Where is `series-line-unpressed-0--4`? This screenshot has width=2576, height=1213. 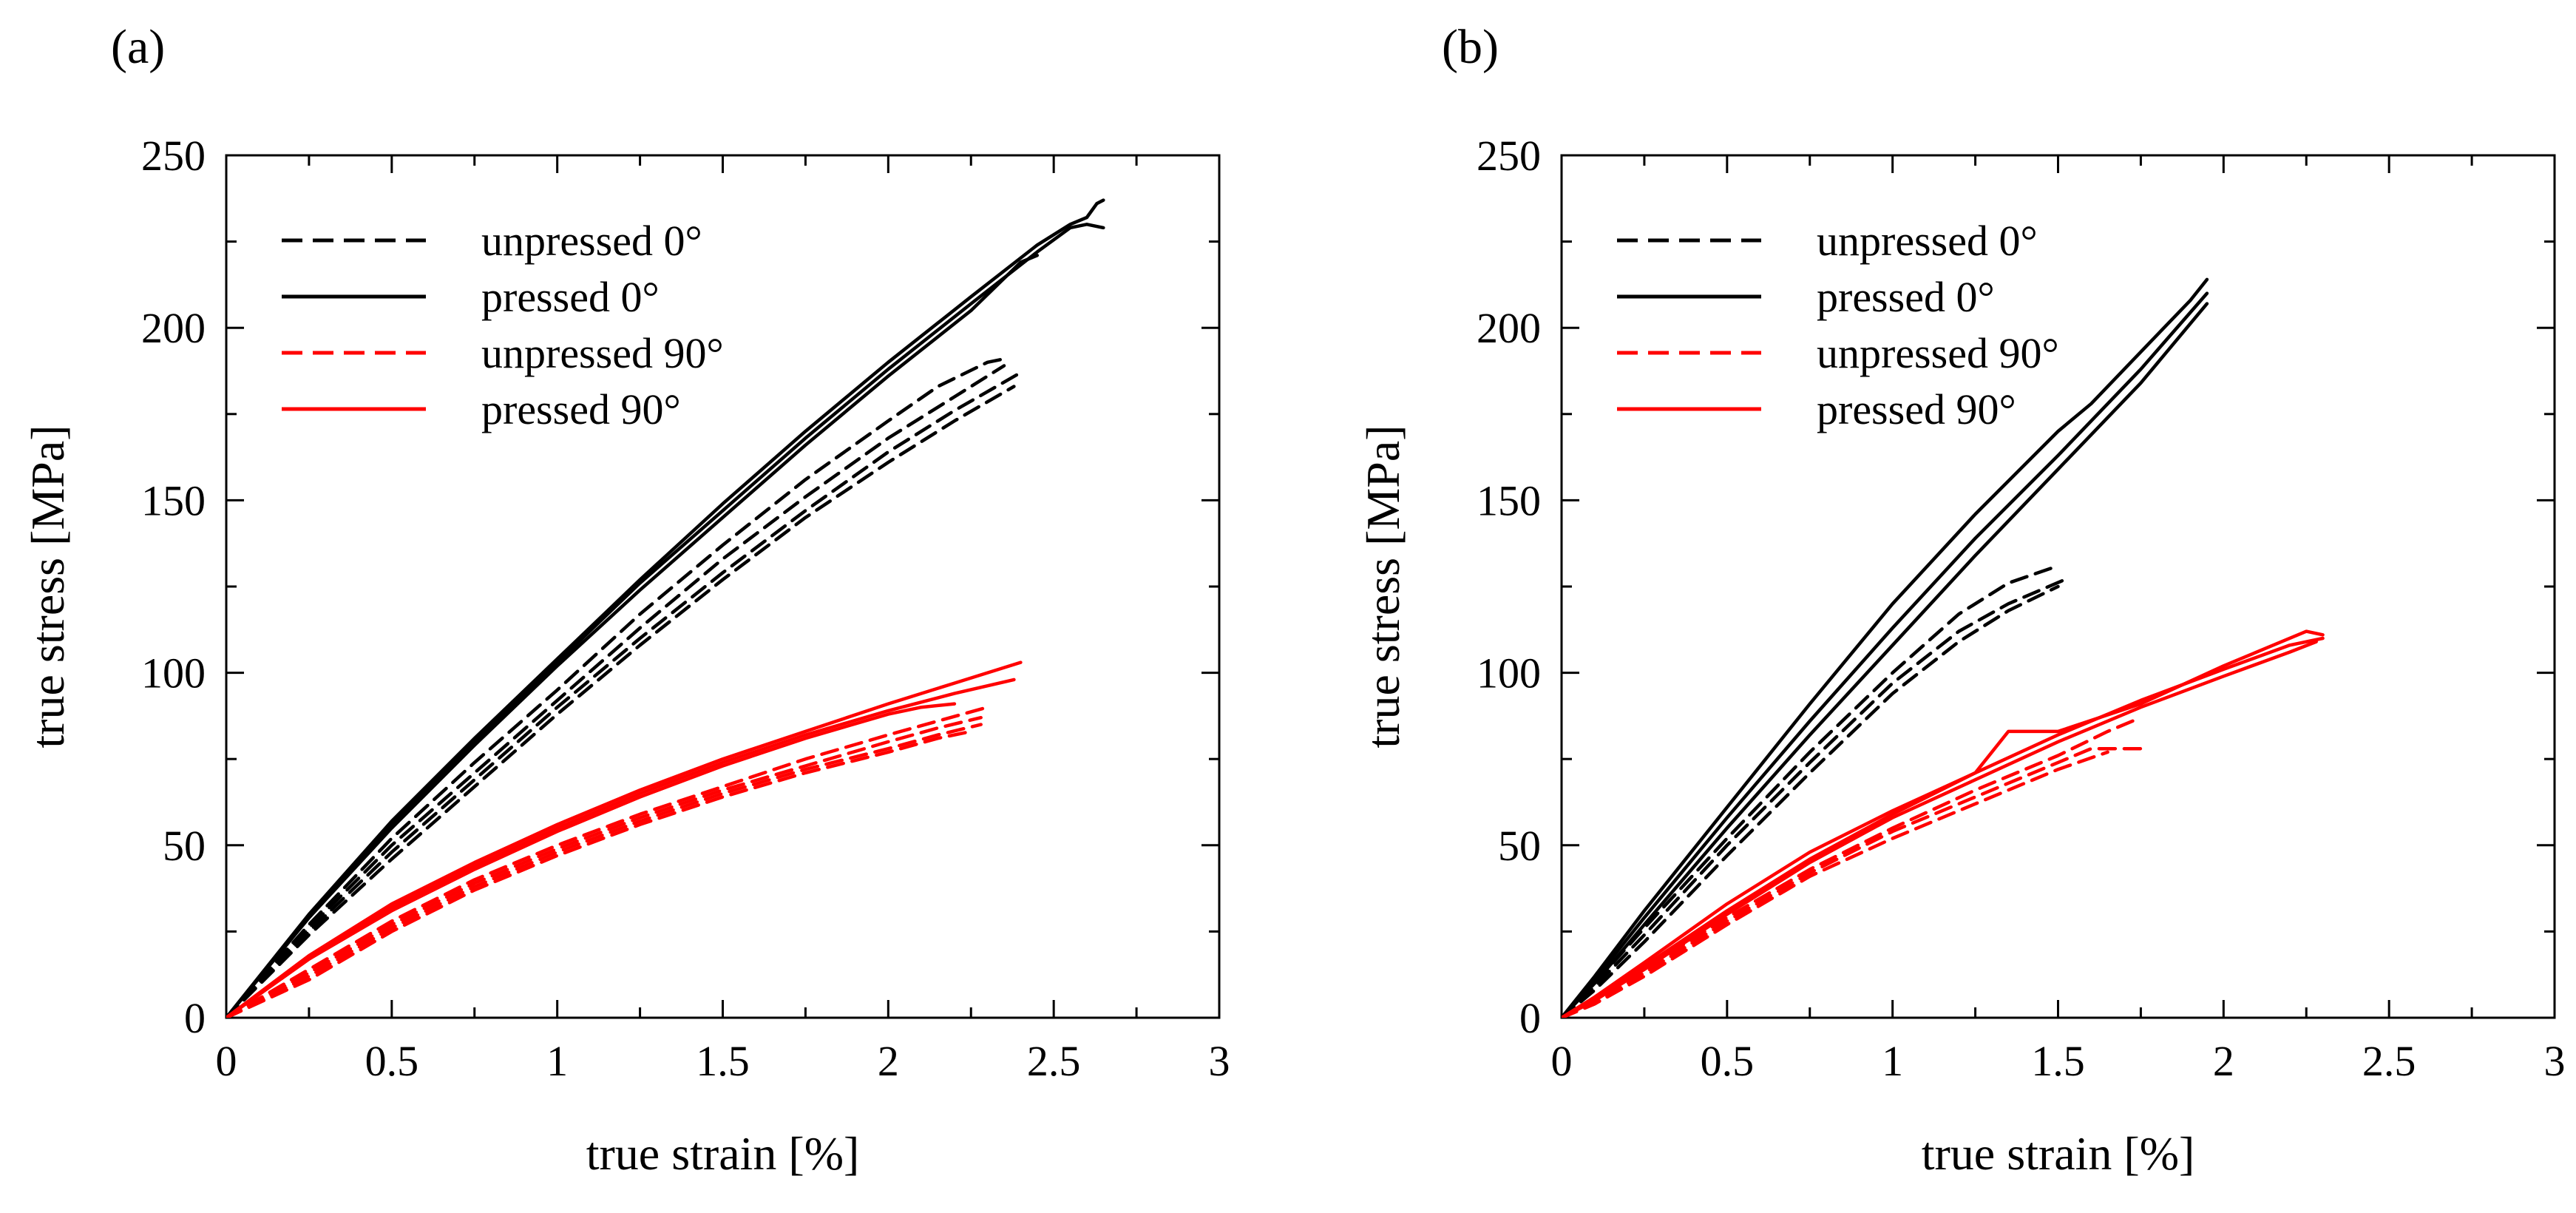
series-line-unpressed-0--4 is located at coordinates (1814, 798).